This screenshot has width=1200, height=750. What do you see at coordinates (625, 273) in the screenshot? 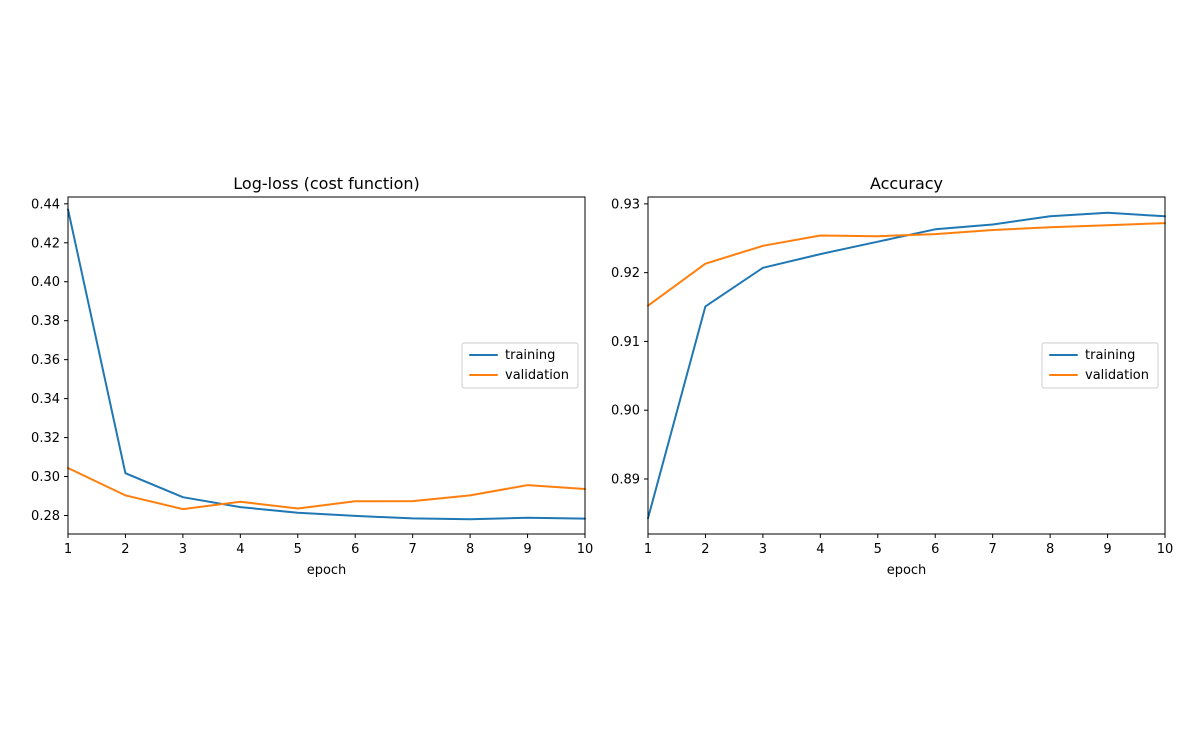
I see `y-tick-label: 0.92` at bounding box center [625, 273].